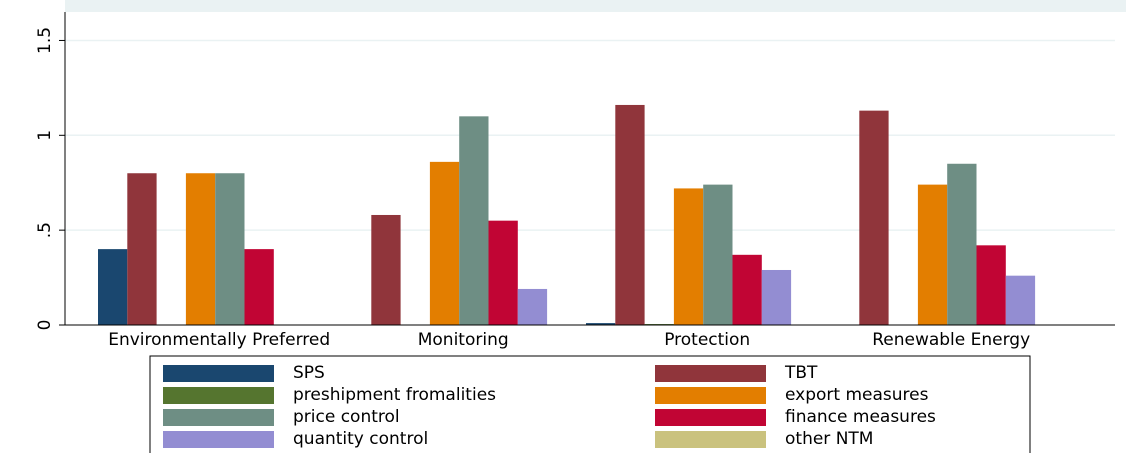 The image size is (1126, 453). What do you see at coordinates (309, 373) in the screenshot?
I see `legend-label: SPS` at bounding box center [309, 373].